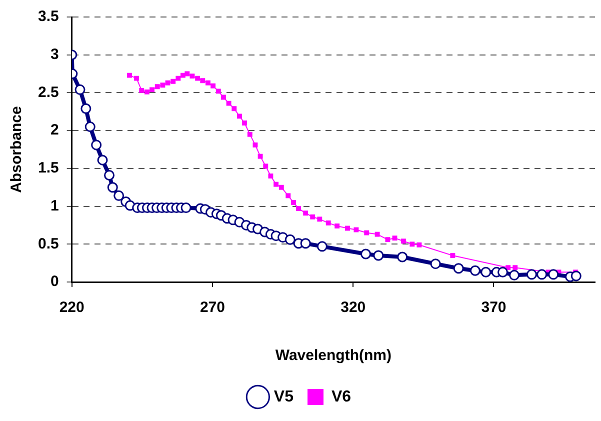 Image resolution: width=601 pixels, height=421 pixels. I want to click on x-tick-label: 270, so click(212, 307).